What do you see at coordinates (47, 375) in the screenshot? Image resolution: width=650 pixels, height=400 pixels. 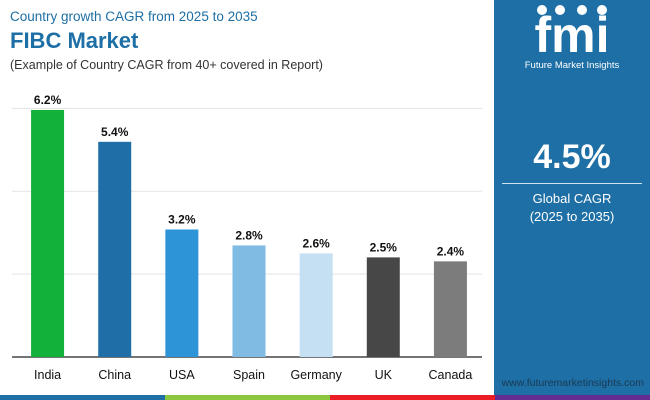 I see `x-tick-label: India` at bounding box center [47, 375].